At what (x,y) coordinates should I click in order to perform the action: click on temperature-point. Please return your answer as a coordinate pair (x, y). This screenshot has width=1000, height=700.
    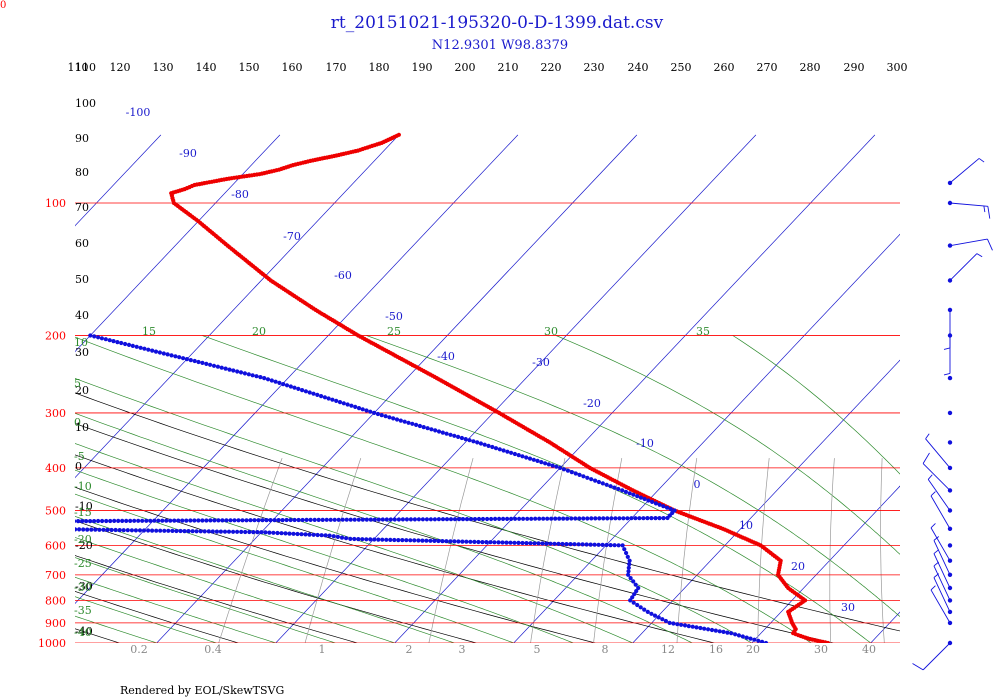
    Looking at the image, I should click on (398, 134).